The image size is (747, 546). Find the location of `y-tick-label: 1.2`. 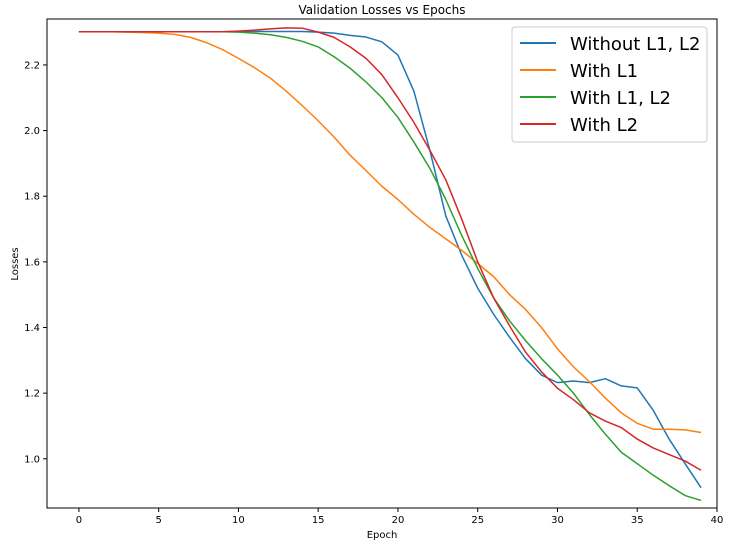

y-tick-label: 1.2 is located at coordinates (32, 394).